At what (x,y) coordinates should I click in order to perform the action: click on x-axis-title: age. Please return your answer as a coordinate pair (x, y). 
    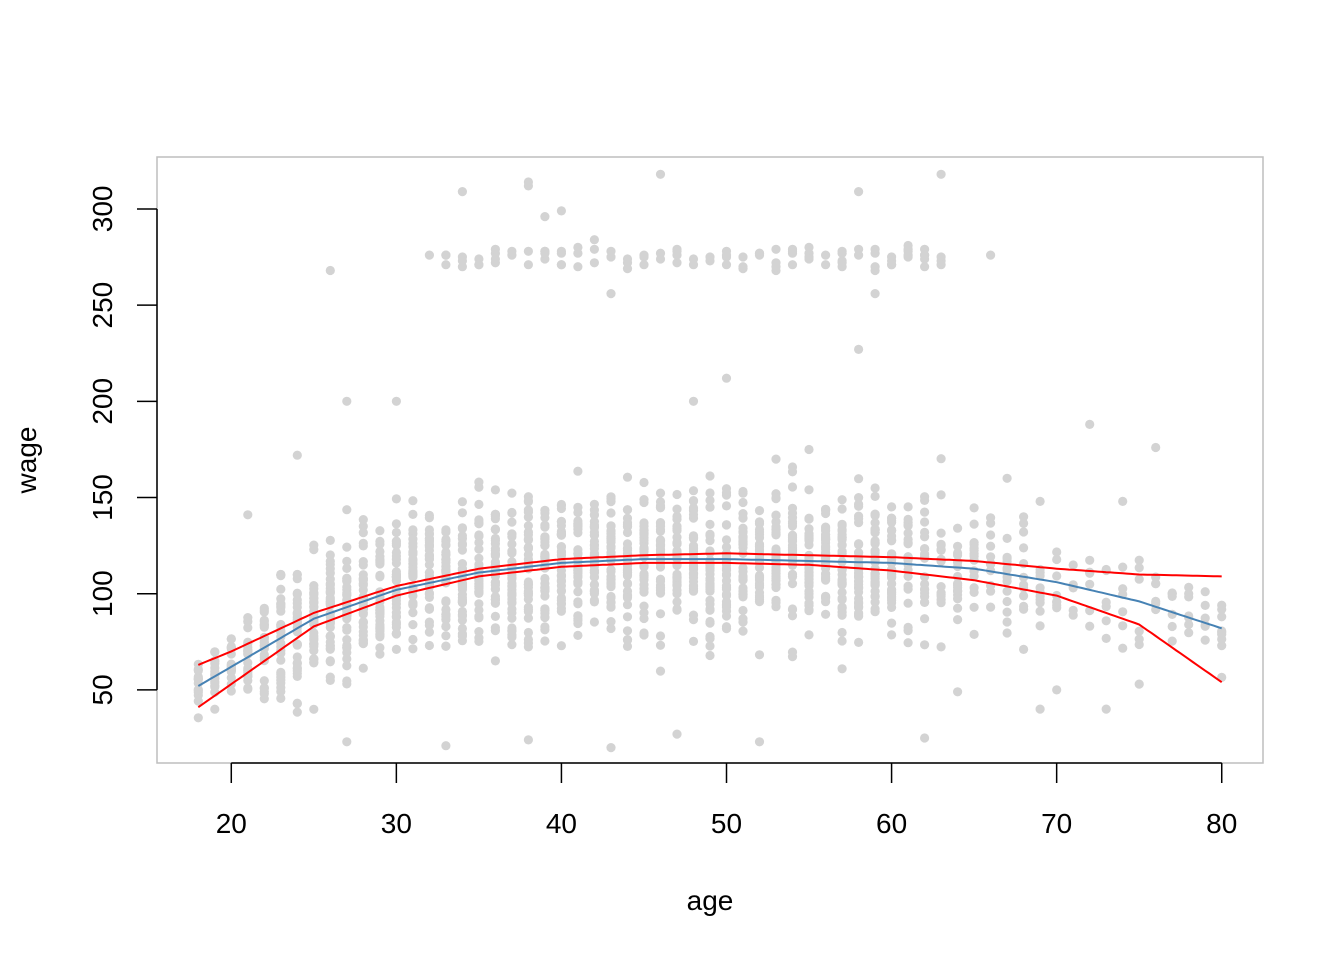
    Looking at the image, I should click on (710, 900).